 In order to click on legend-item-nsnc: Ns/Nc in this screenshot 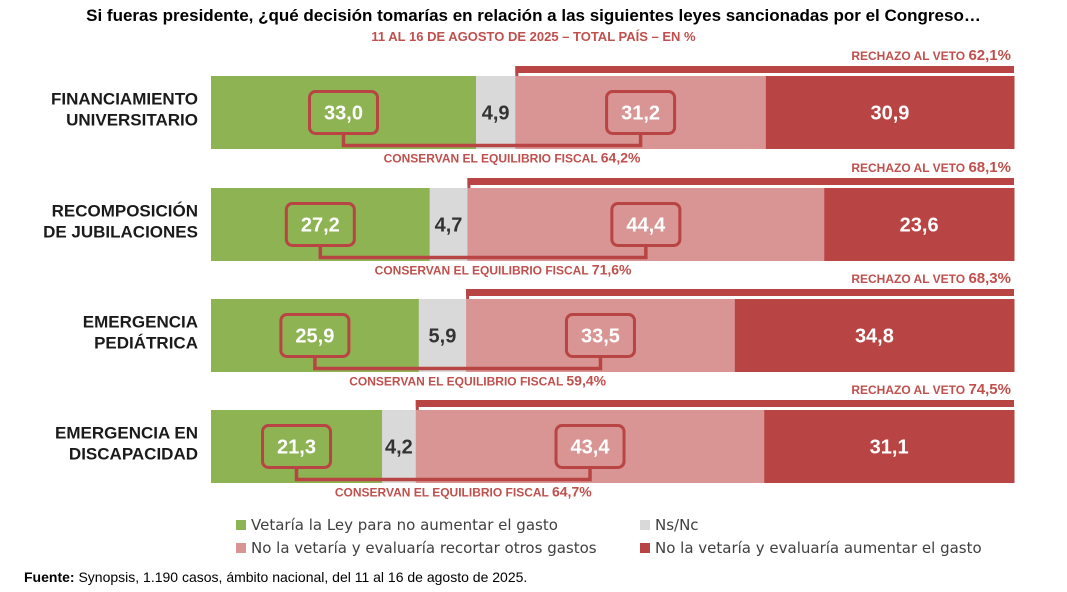, I will do `click(669, 525)`.